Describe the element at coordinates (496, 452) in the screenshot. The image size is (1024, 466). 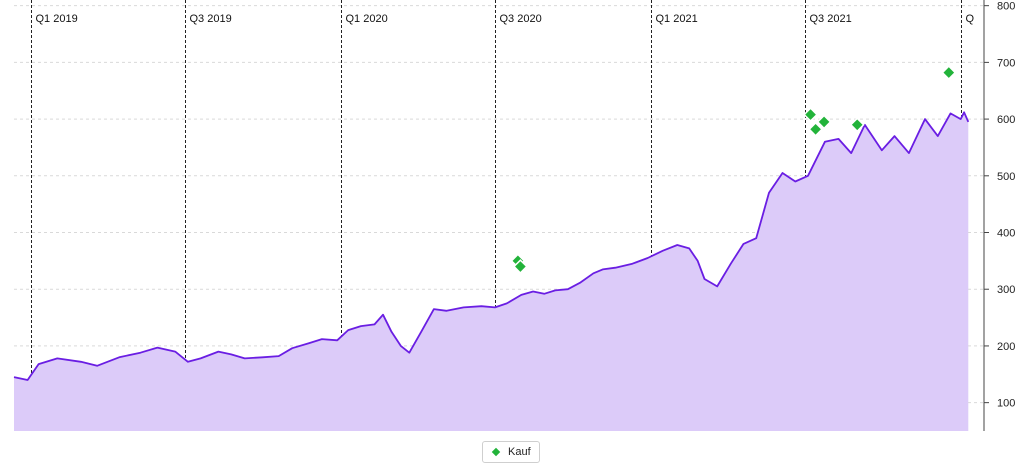
I see `kauf-marker-icon` at that location.